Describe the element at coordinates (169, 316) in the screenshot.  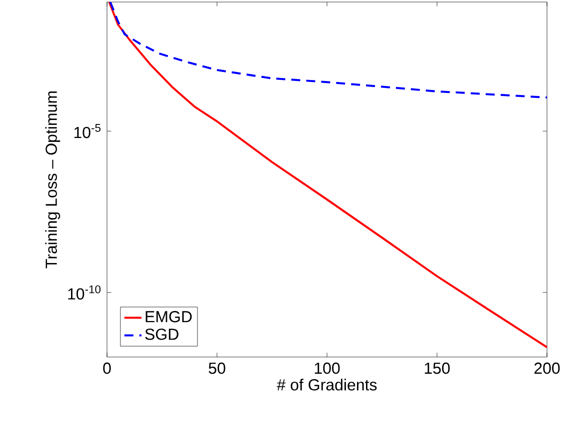
I see `legend-label: EMGD` at that location.